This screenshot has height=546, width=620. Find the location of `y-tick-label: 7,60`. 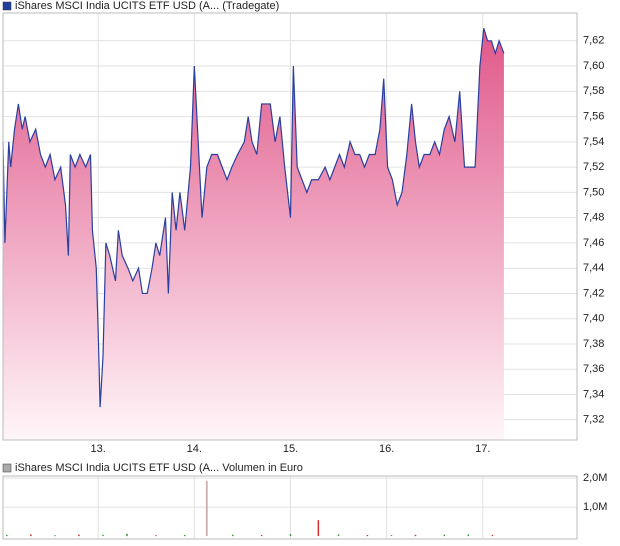

y-tick-label: 7,60 is located at coordinates (593, 66).